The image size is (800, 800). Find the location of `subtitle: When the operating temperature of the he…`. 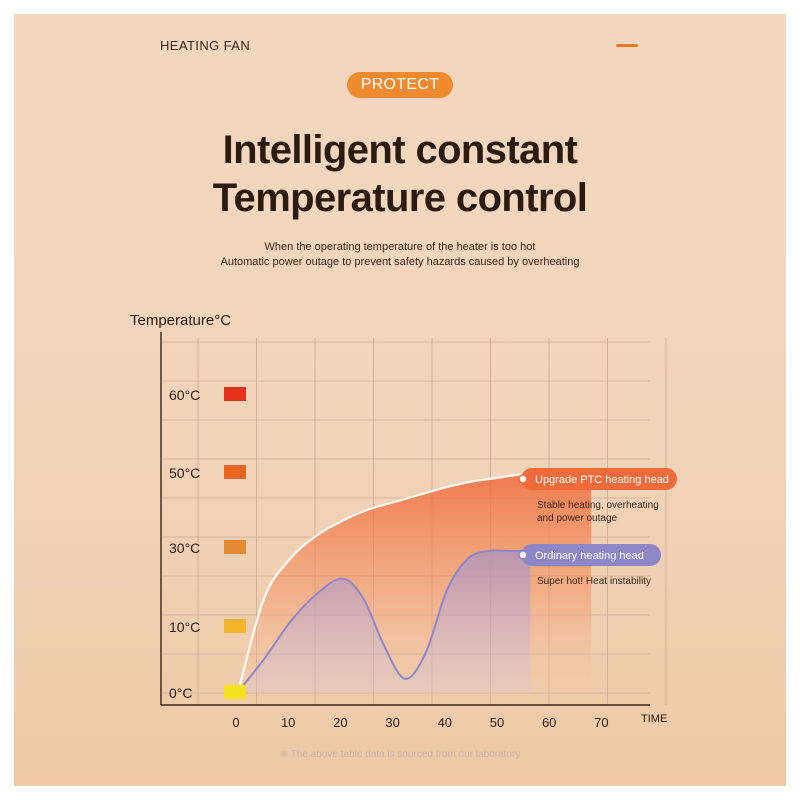

subtitle: When the operating temperature of the he… is located at coordinates (400, 255).